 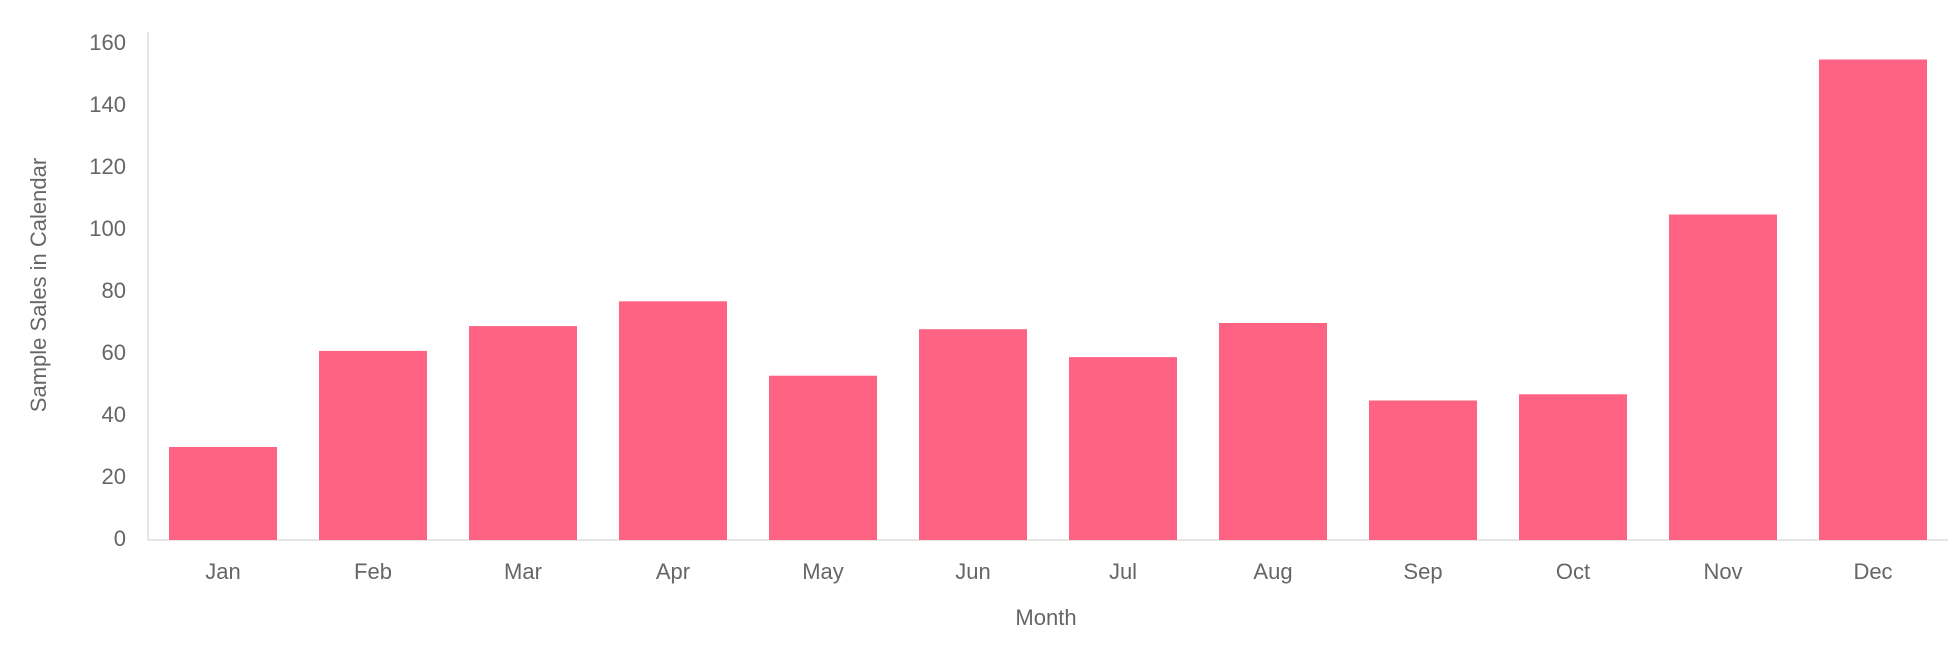 What do you see at coordinates (823, 571) in the screenshot?
I see `x-tick-label: May` at bounding box center [823, 571].